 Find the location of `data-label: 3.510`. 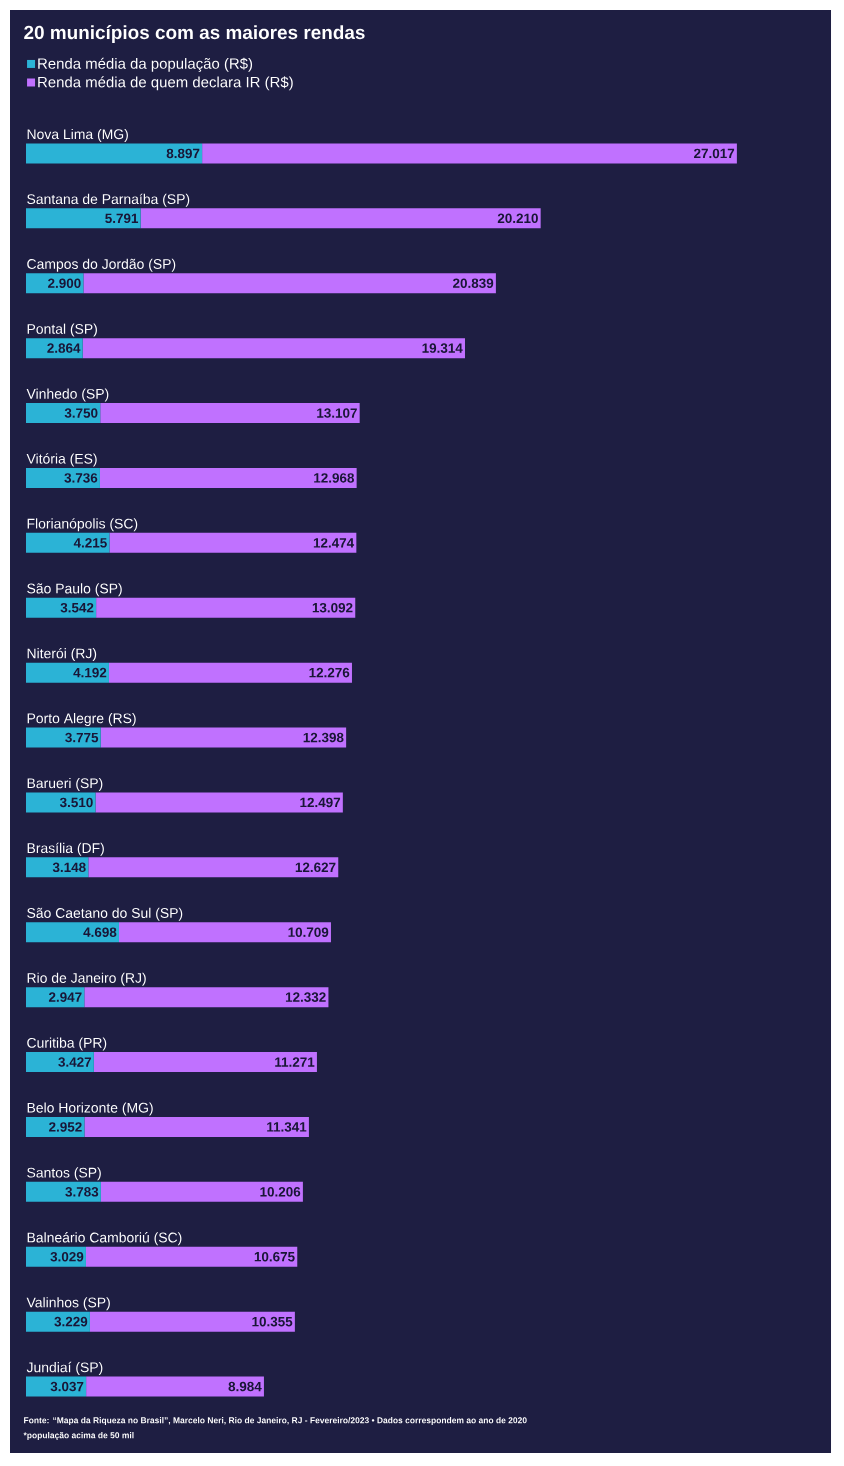

data-label: 3.510 is located at coordinates (76, 802).